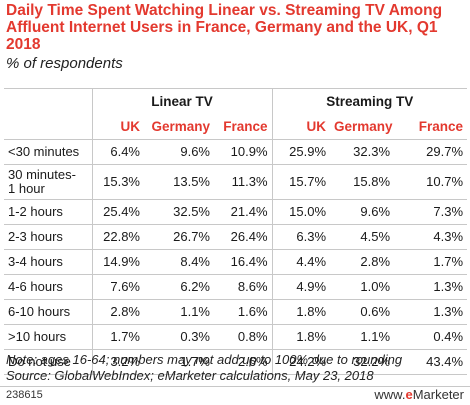 This screenshot has width=470, height=405. I want to click on table-row: 6-10 hours 2.8% 1.1% 1.6% 1.8% 0.6% 1.3%, so click(236, 312).